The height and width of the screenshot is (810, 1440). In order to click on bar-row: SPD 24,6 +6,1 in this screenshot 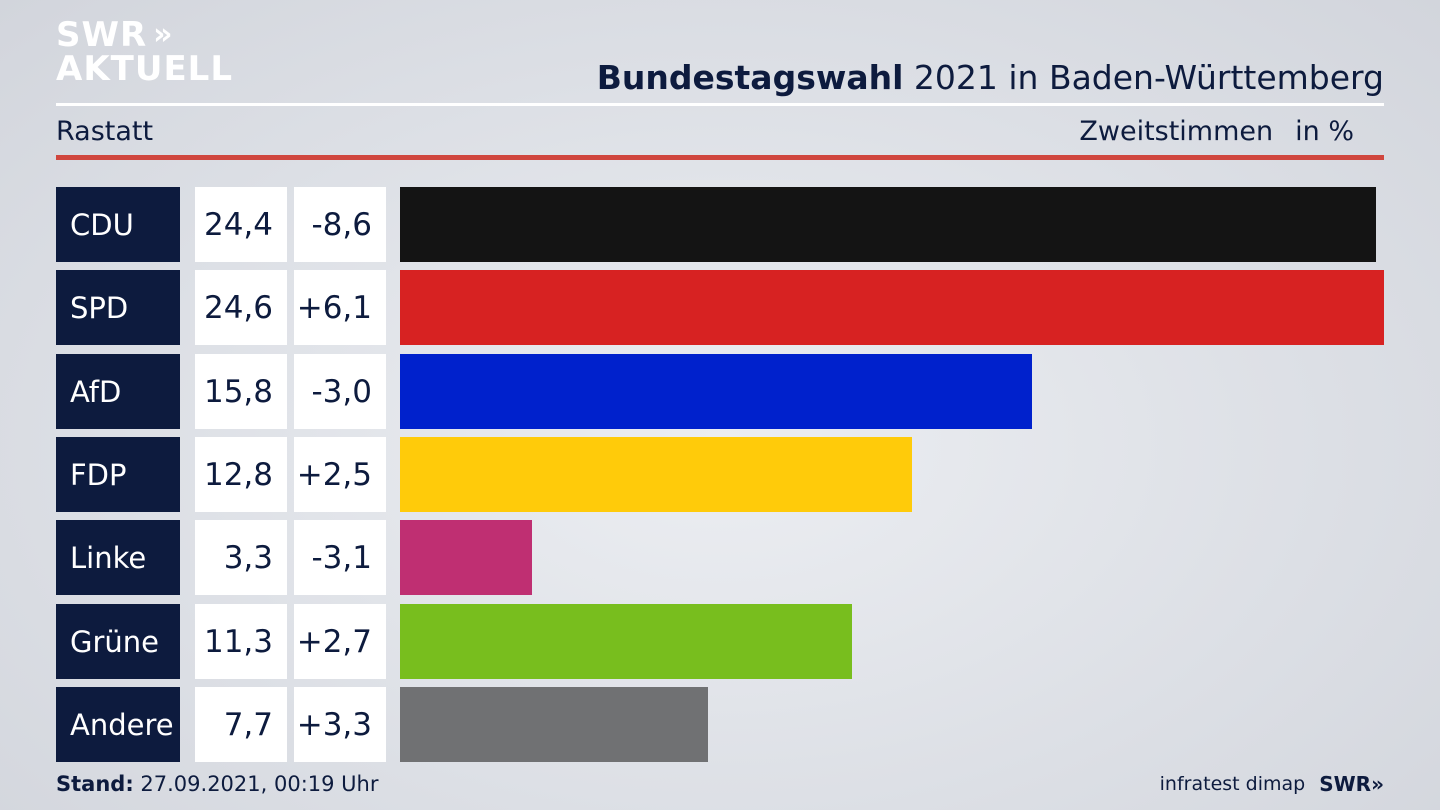, I will do `click(720, 307)`.